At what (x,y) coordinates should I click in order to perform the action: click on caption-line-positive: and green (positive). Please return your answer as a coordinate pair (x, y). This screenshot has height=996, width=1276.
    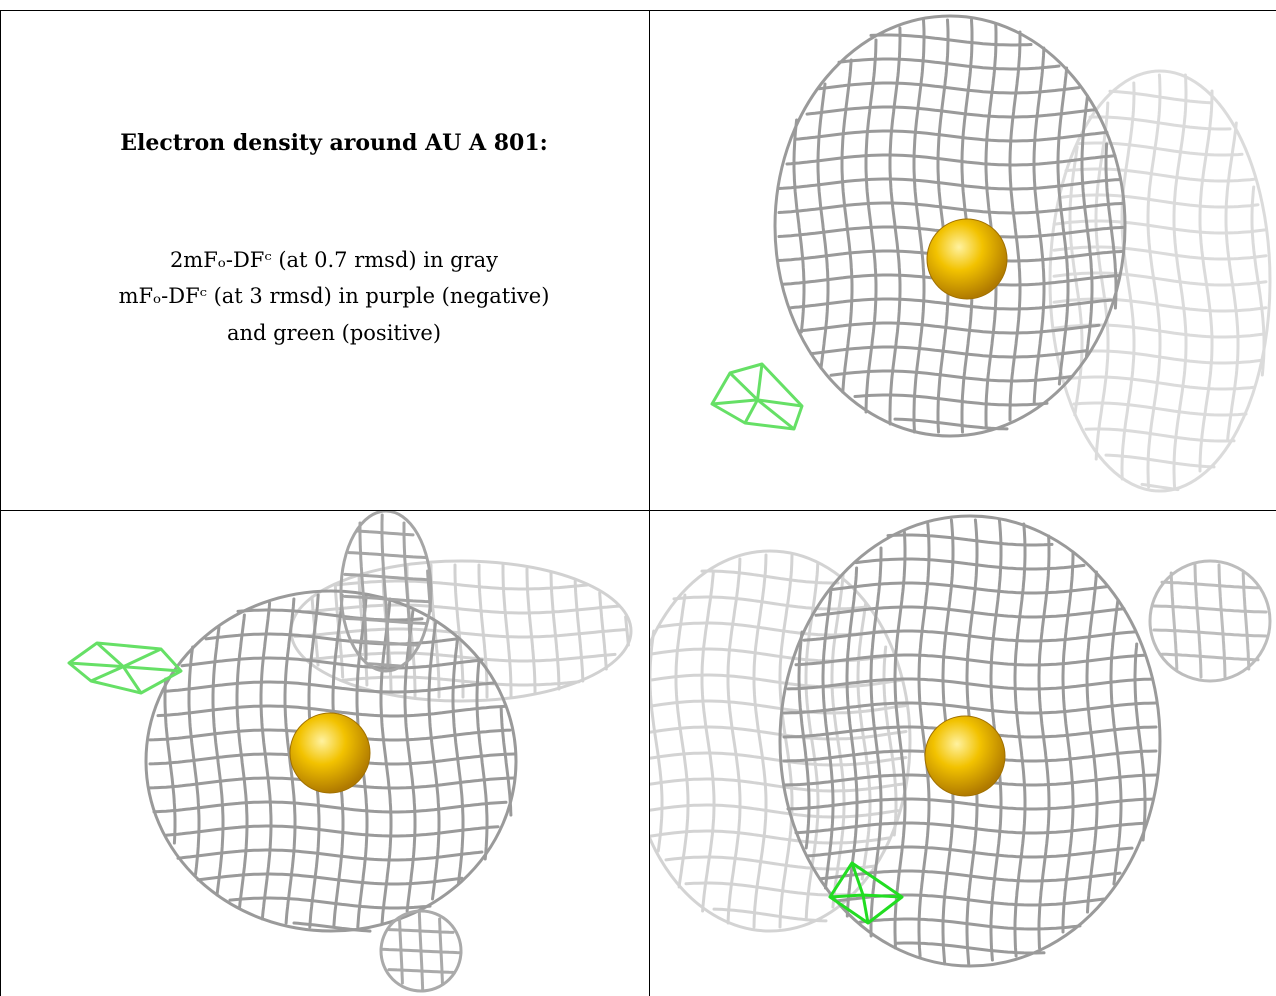
    Looking at the image, I should click on (334, 333).